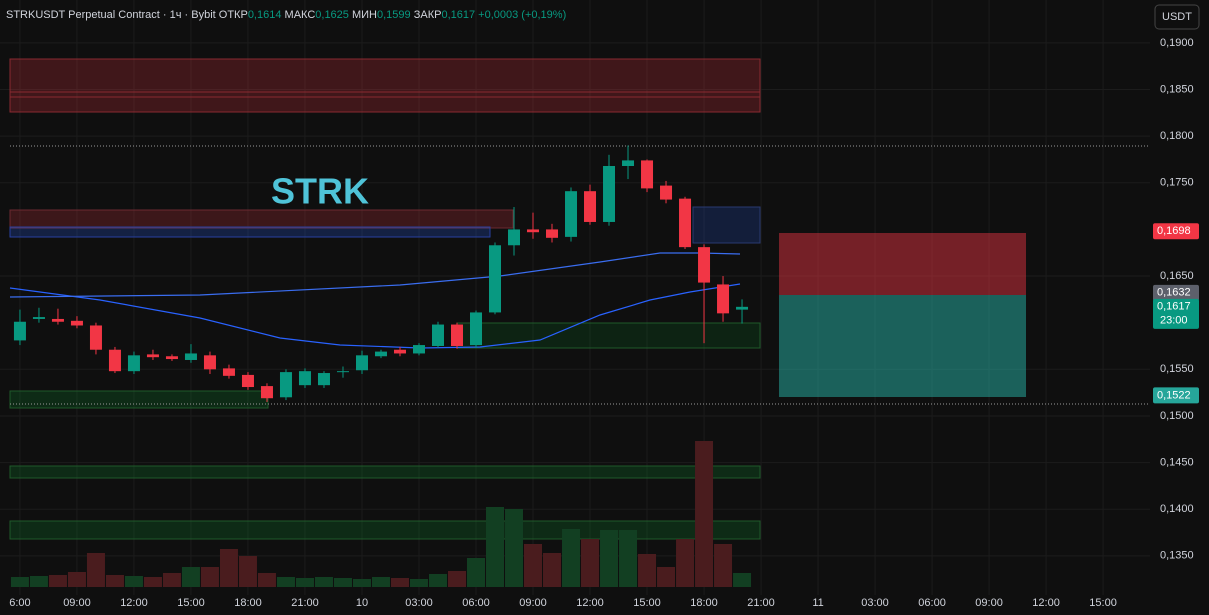  Describe the element at coordinates (381, 514) in the screenshot. I see `volume-layer` at that location.